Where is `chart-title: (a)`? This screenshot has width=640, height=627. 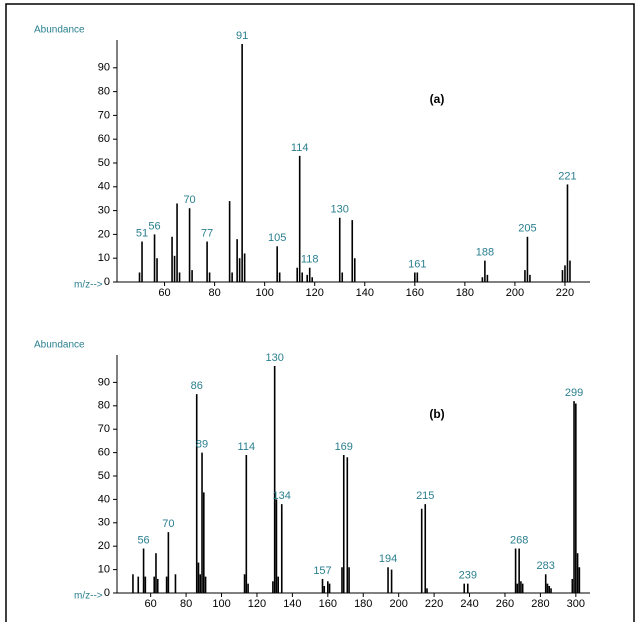 chart-title: (a) is located at coordinates (437, 99).